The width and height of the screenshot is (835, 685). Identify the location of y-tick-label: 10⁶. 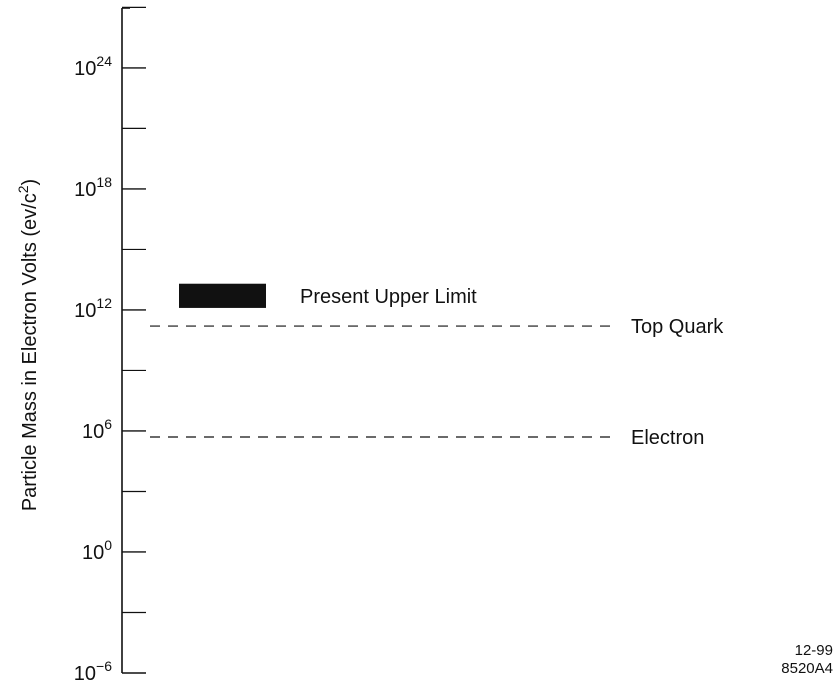
(97, 429).